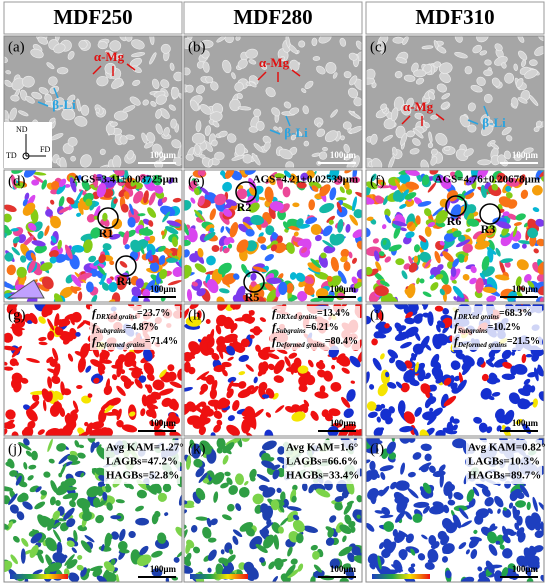 The image size is (550, 586). What do you see at coordinates (163, 423) in the screenshot?
I see `scale-label: 100μm` at bounding box center [163, 423].